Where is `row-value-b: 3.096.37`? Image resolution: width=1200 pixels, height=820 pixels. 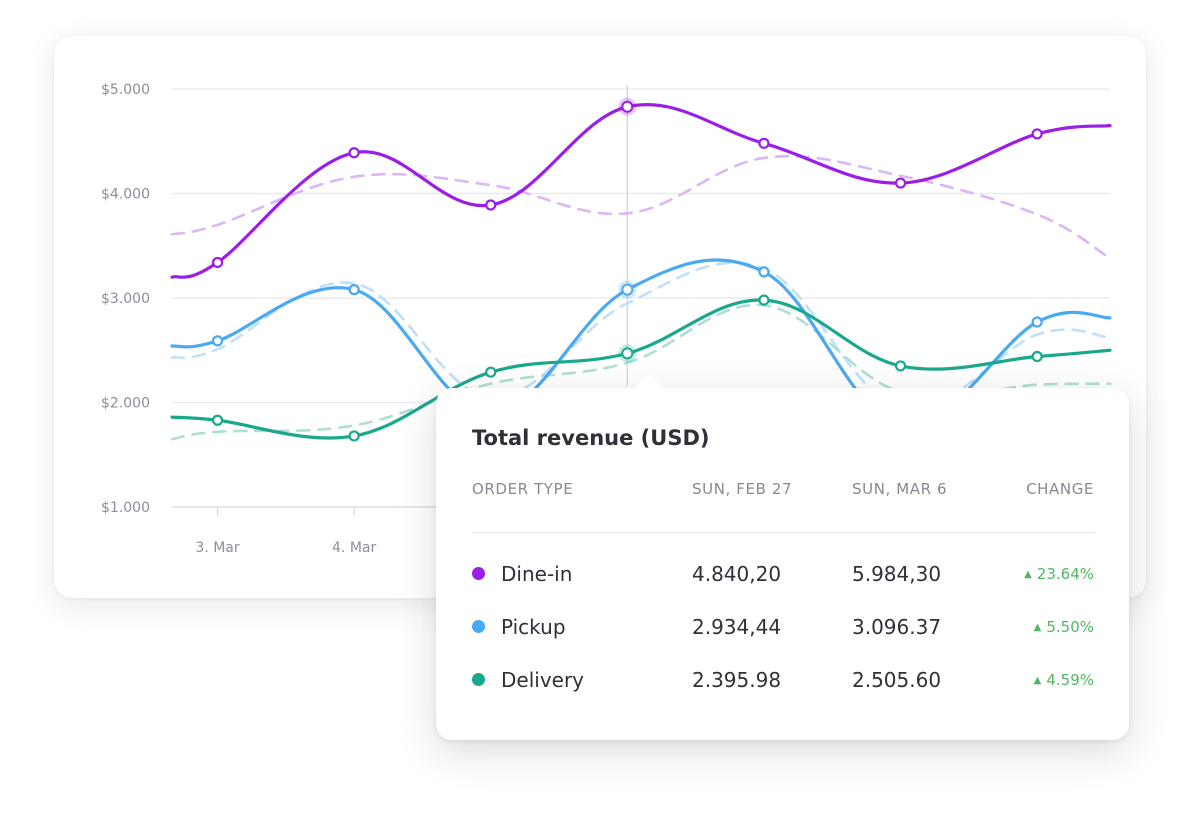
row-value-b: 3.096.37 is located at coordinates (897, 626).